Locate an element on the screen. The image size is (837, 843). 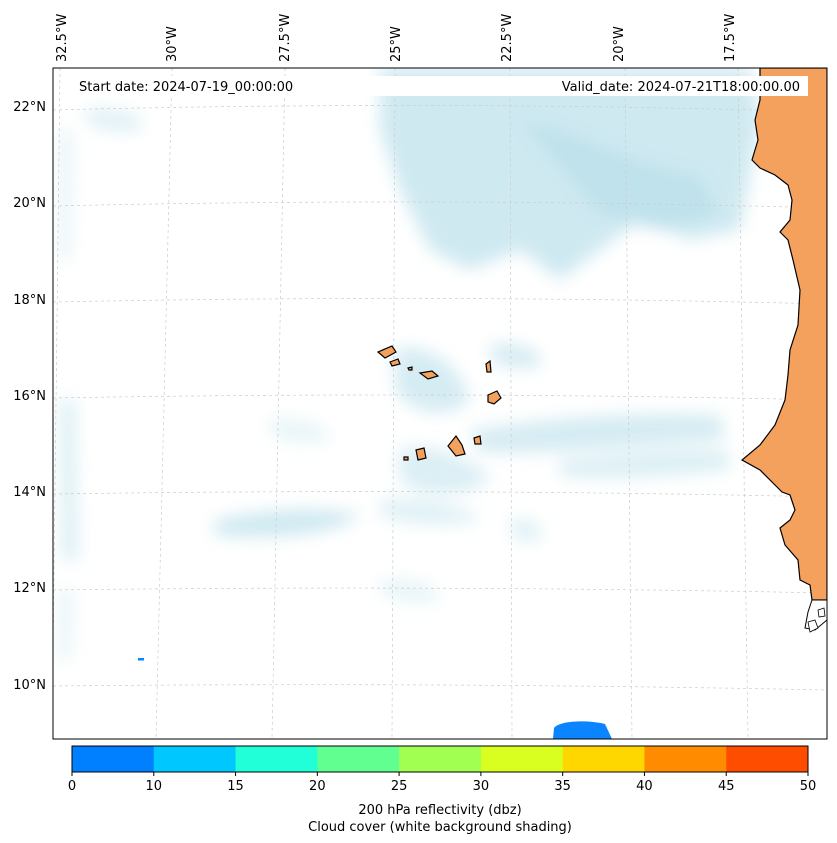
africa-coast-land is located at coordinates (783, 334).